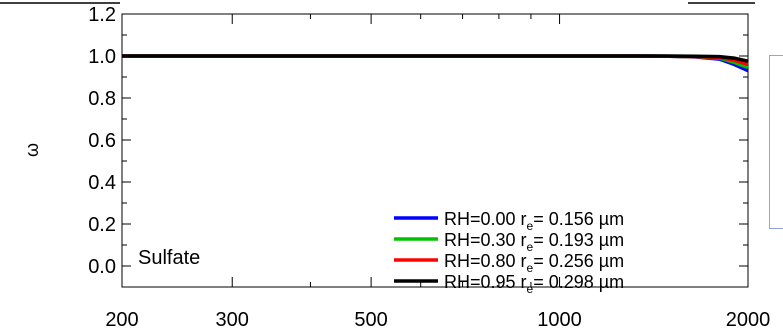 The width and height of the screenshot is (783, 335). What do you see at coordinates (32, 150) in the screenshot?
I see `y-axis-label: ω` at bounding box center [32, 150].